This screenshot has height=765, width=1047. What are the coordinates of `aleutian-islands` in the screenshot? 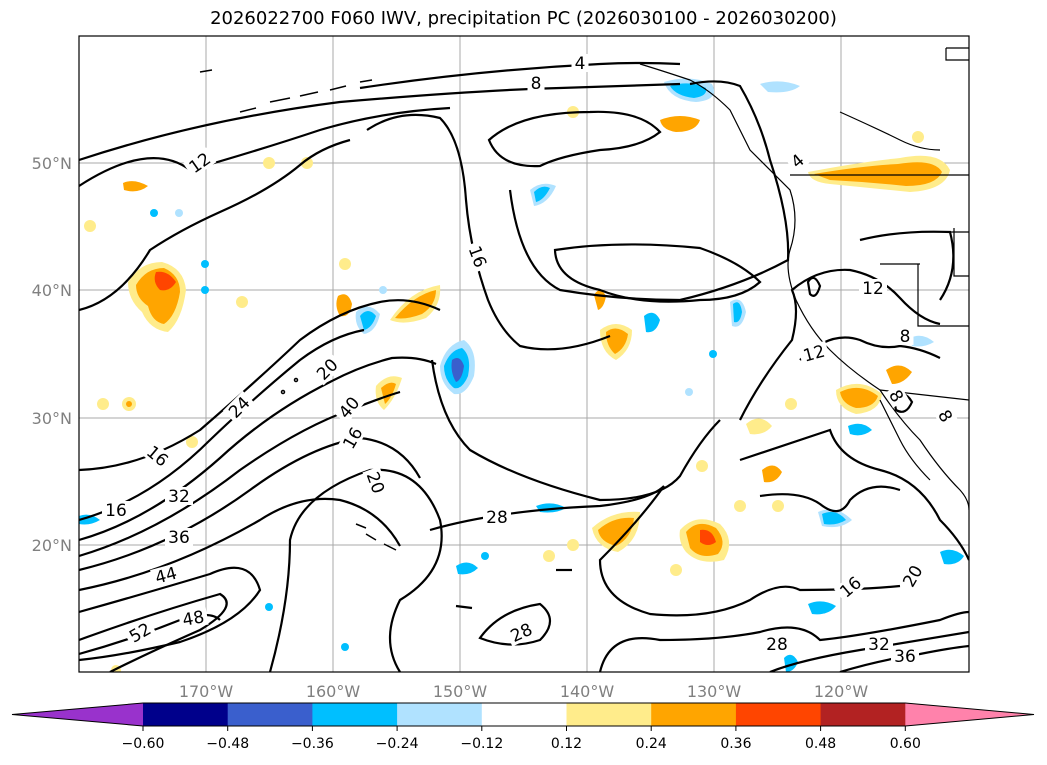 It's located at (286, 91).